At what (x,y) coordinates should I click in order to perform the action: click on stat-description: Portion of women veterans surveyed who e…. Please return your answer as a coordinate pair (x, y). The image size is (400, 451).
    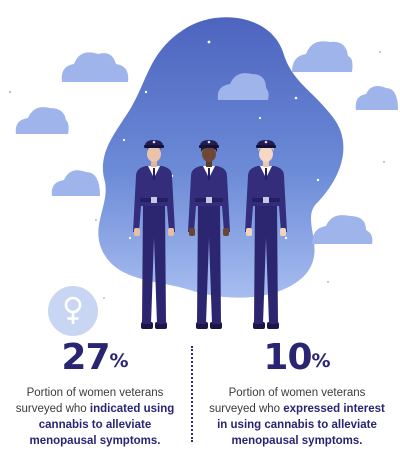
    Looking at the image, I should click on (297, 417).